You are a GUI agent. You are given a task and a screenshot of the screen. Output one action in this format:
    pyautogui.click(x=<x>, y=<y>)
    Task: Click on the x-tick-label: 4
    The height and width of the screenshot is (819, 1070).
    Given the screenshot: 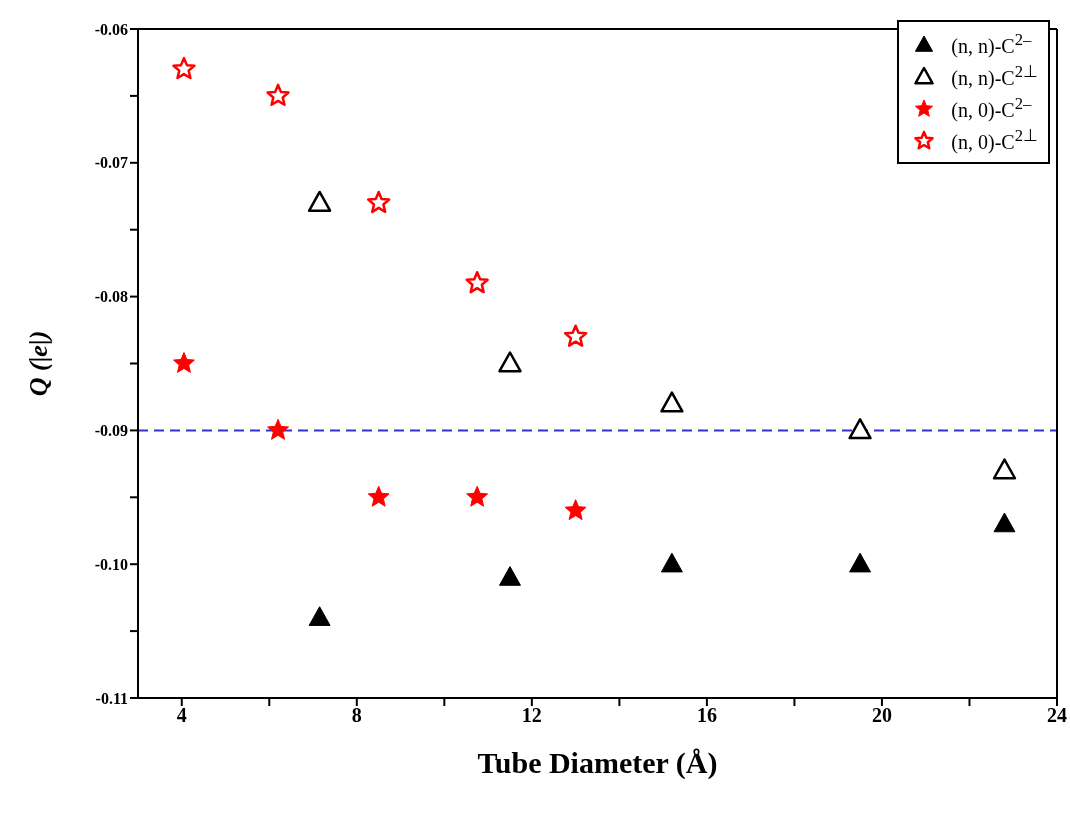 What is the action you would take?
    pyautogui.click(x=181, y=715)
    